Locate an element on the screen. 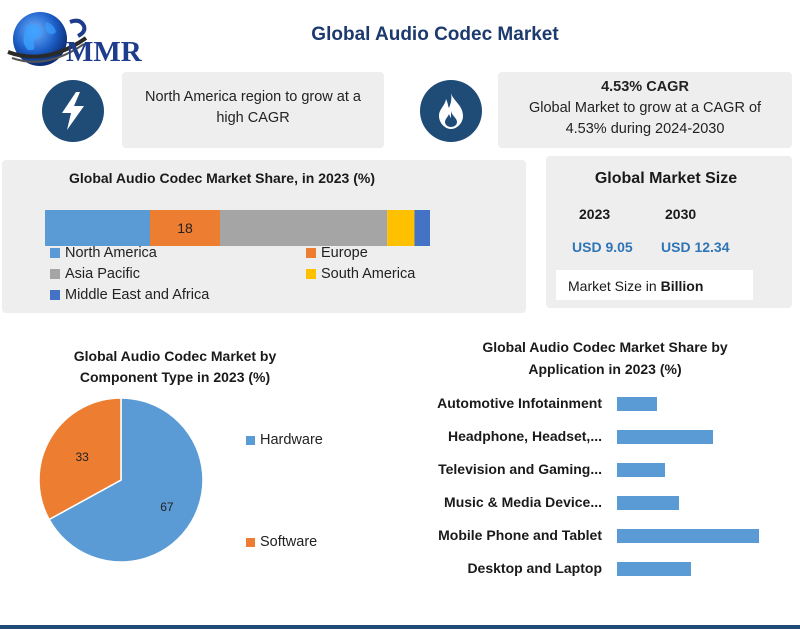  legend-label: Europe is located at coordinates (344, 253).